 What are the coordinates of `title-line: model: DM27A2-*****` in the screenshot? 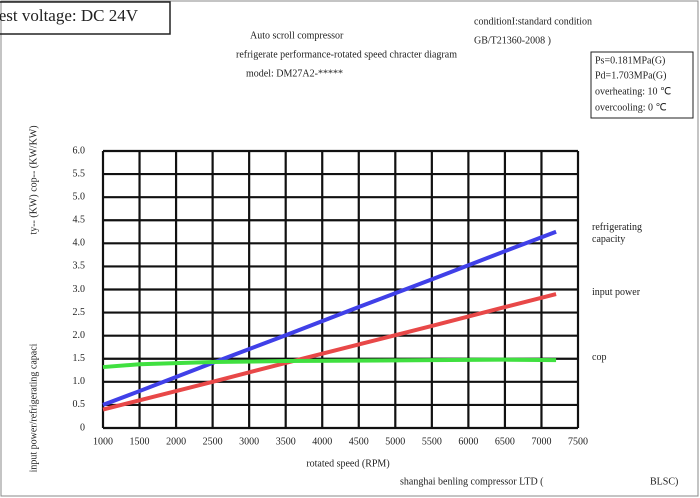 It's located at (294, 73).